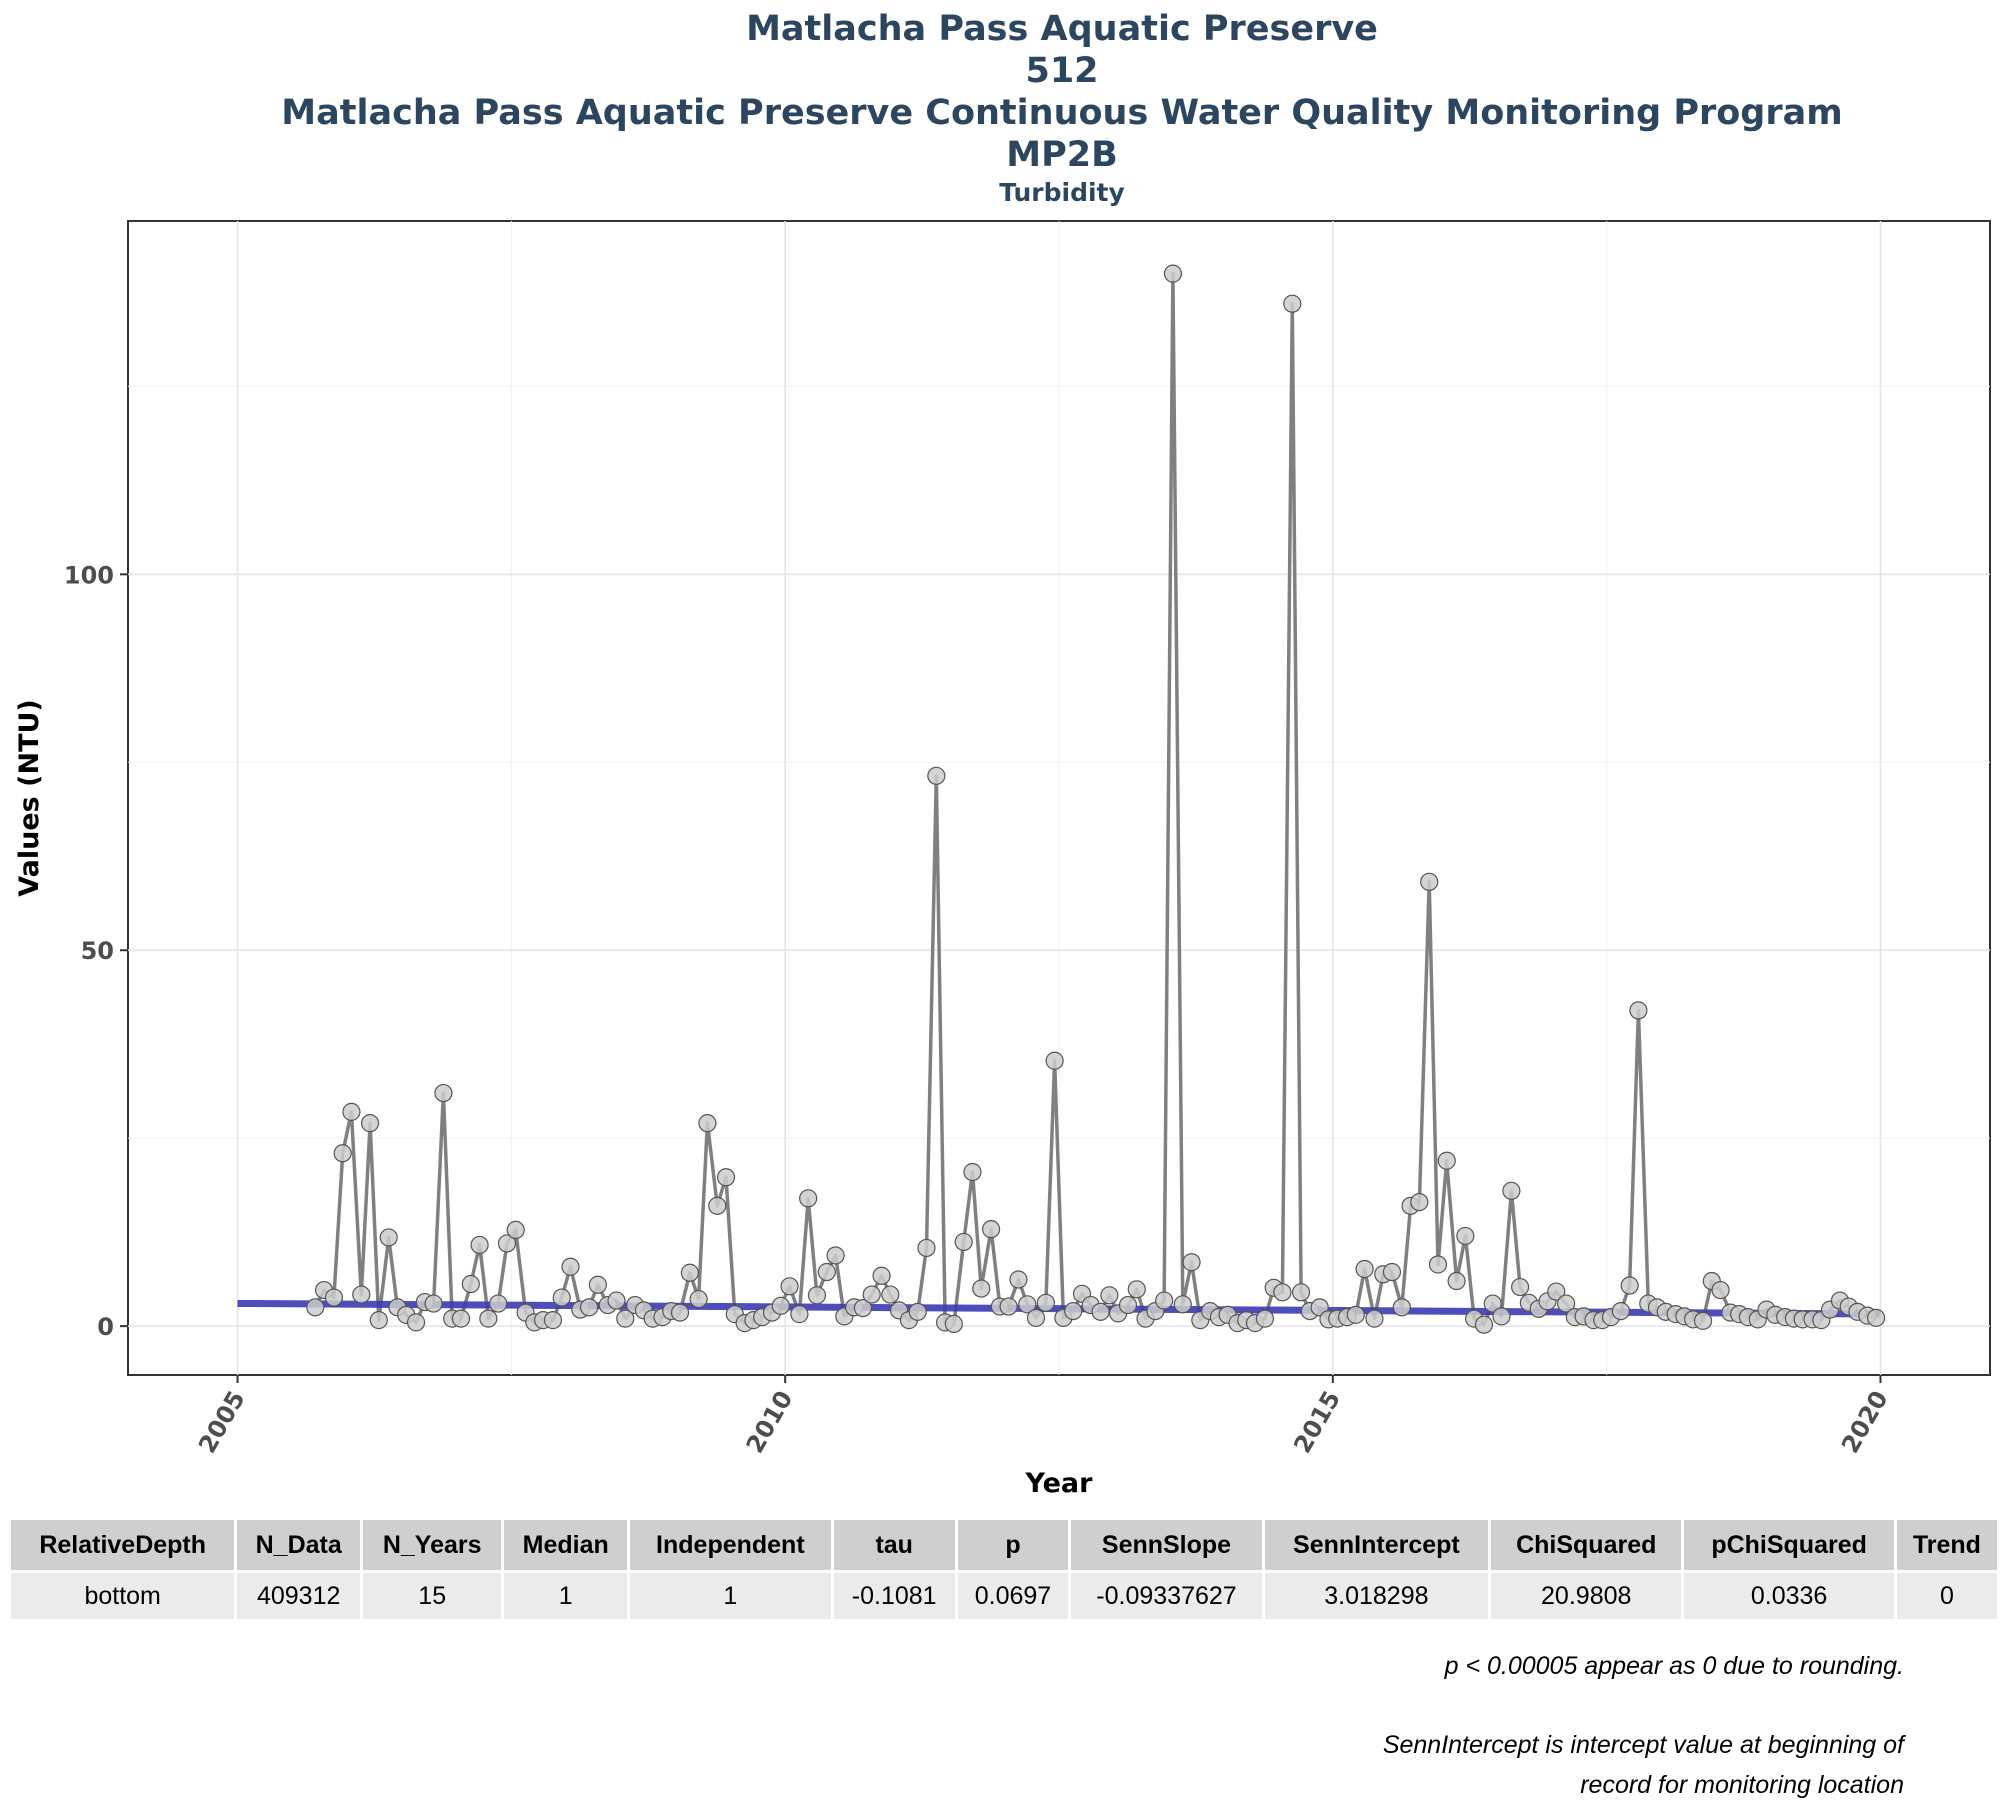 This screenshot has width=2000, height=1805. Describe the element at coordinates (299, 1545) in the screenshot. I see `column-header-n_data: N_Data` at that location.